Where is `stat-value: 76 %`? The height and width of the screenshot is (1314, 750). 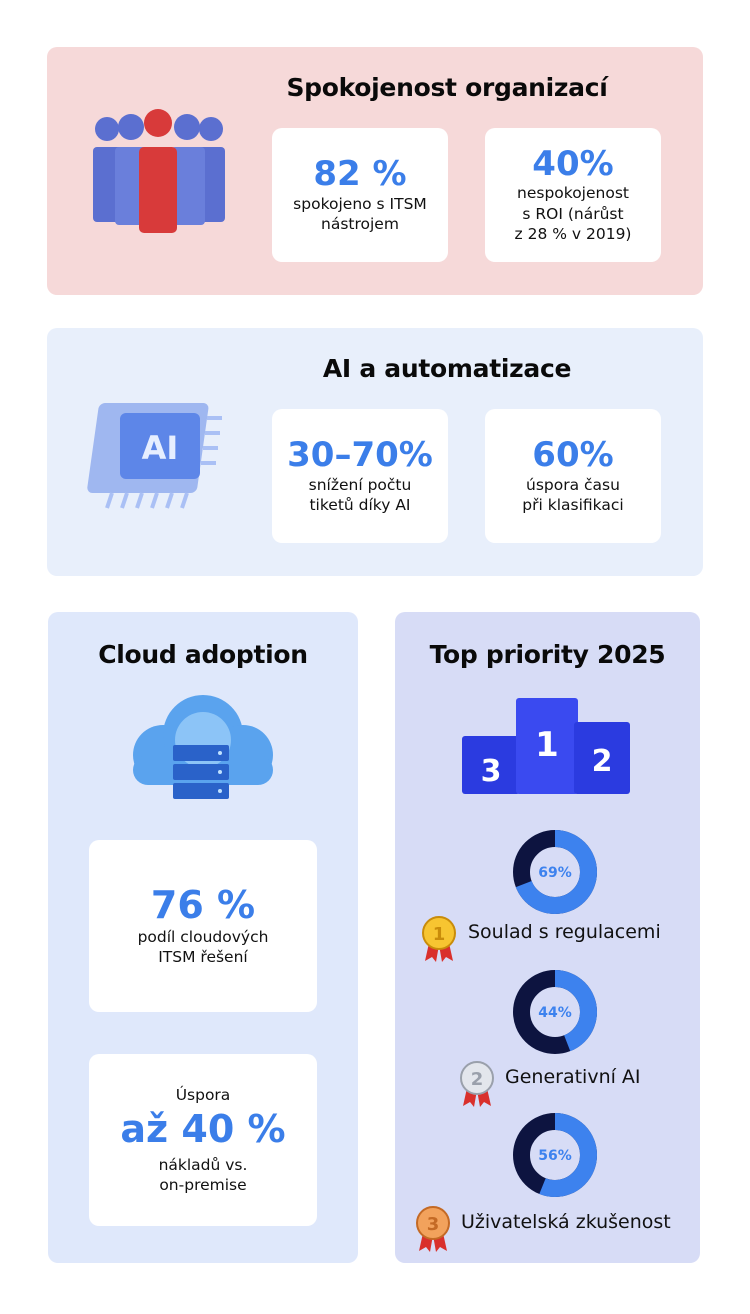 stat-value: 76 % is located at coordinates (203, 904).